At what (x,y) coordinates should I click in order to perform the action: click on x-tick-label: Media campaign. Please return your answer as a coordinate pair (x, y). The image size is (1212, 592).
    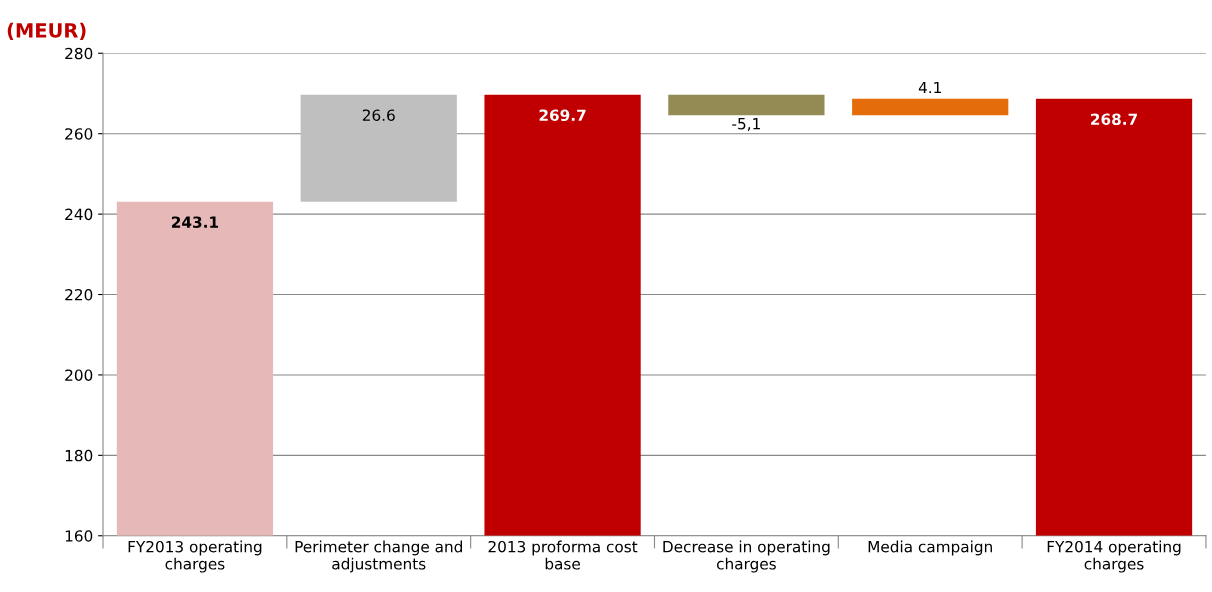
    Looking at the image, I should click on (930, 548).